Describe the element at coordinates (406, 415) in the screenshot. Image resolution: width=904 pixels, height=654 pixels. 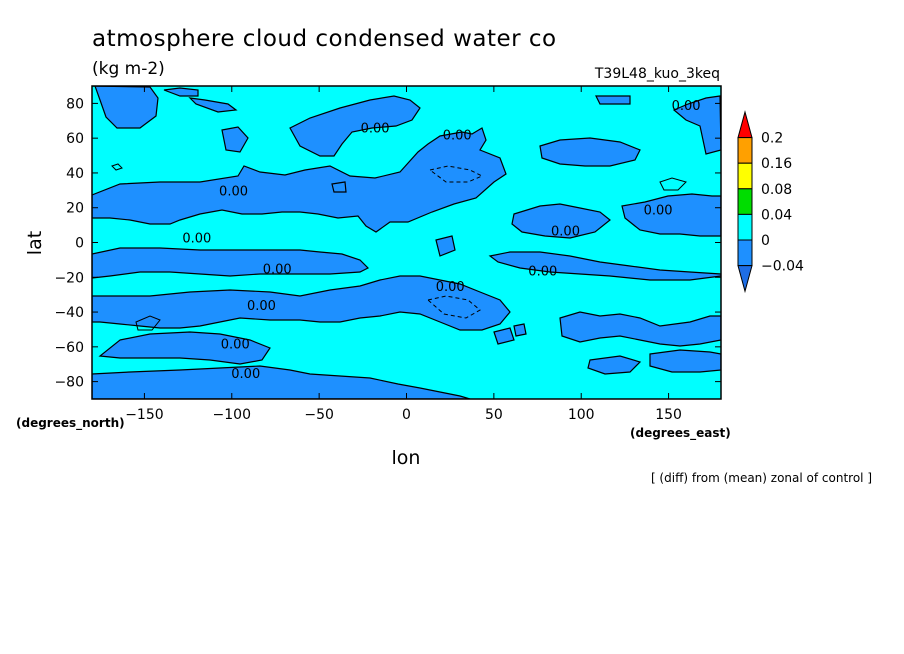
I see `x-tick-label: 0` at that location.